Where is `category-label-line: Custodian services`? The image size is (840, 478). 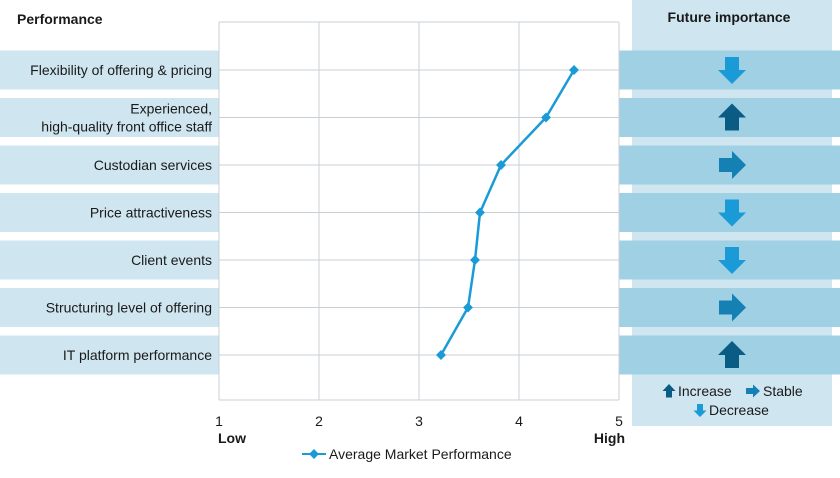
category-label-line: Custodian services is located at coordinates (153, 165).